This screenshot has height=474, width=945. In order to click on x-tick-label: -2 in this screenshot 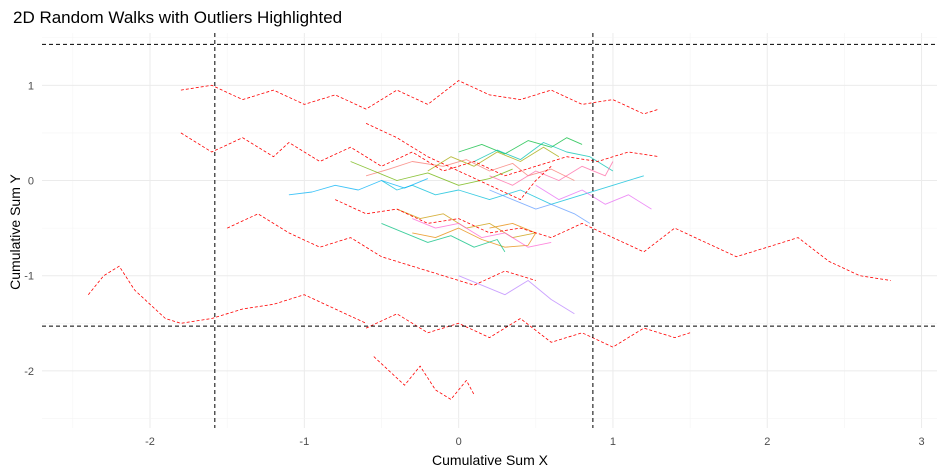, I will do `click(150, 442)`.